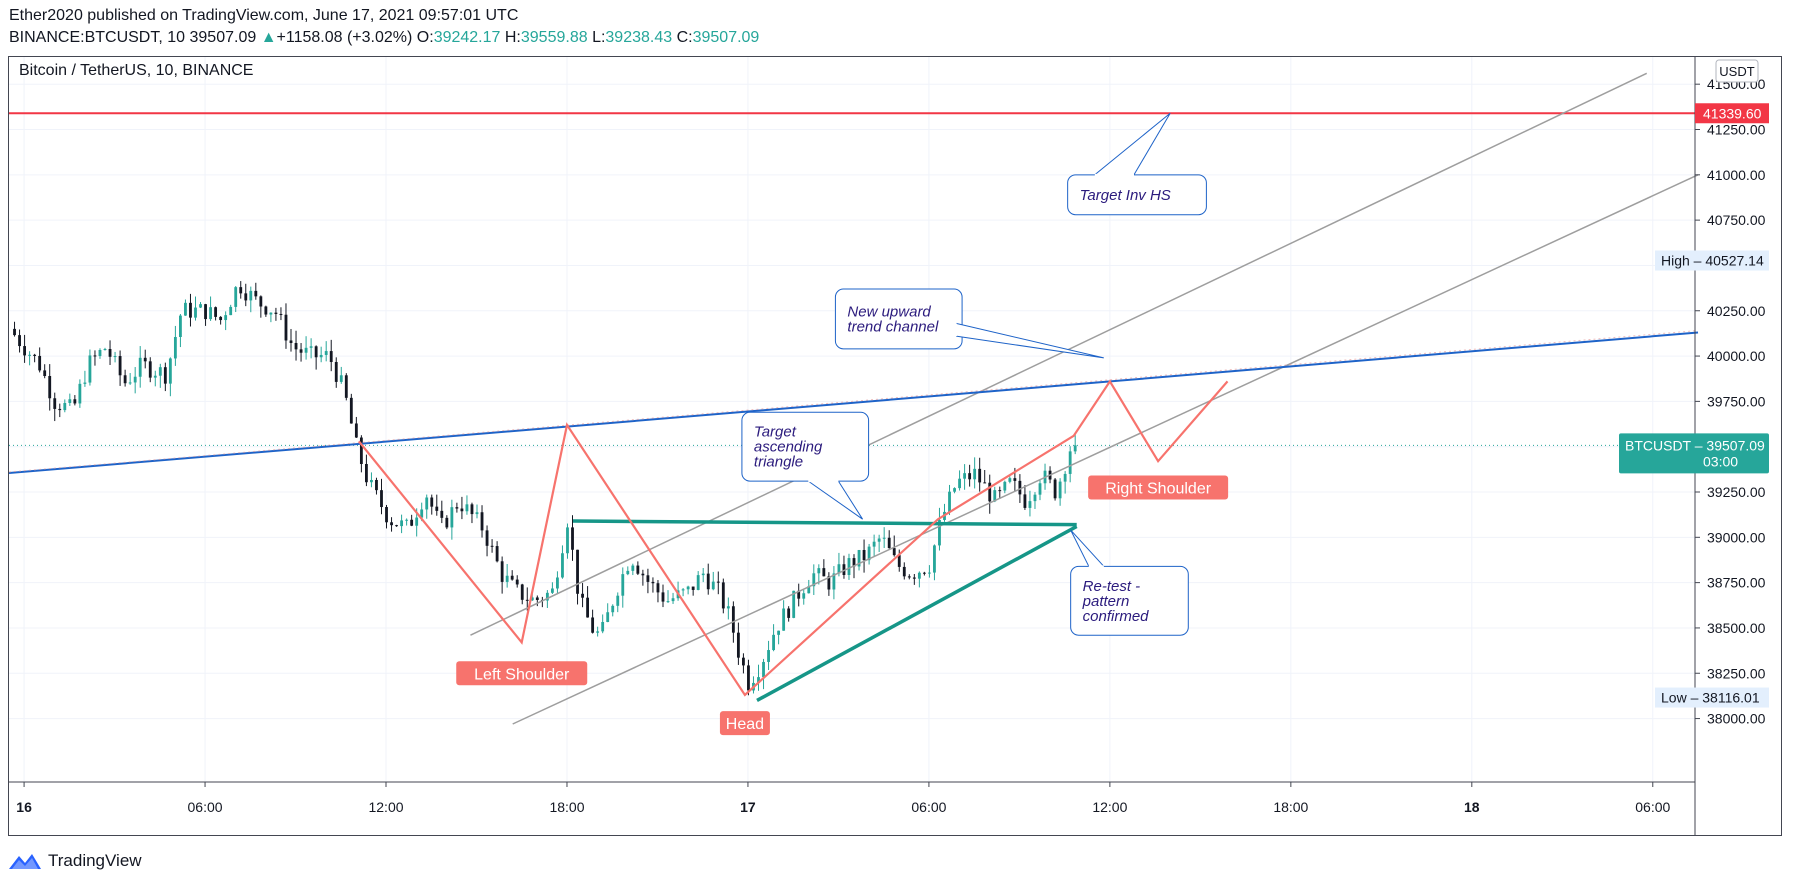 The image size is (1796, 888). What do you see at coordinates (1736, 583) in the screenshot?
I see `price-tick-label: 38750.00` at bounding box center [1736, 583].